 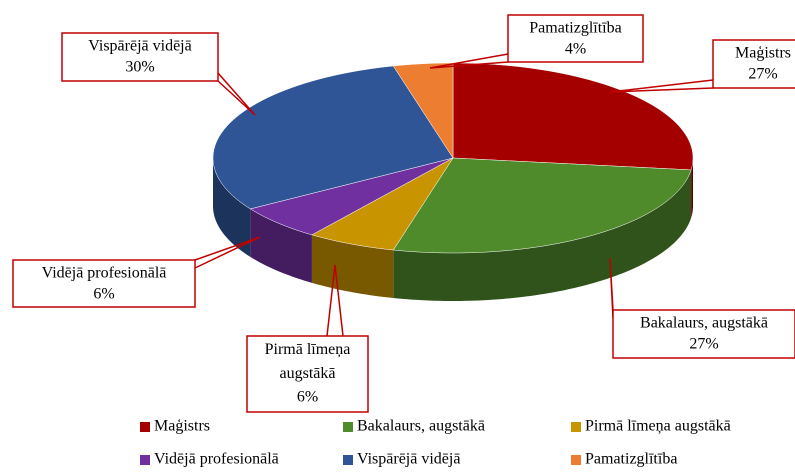 I want to click on legend-label: Maģistrs, so click(x=182, y=426).